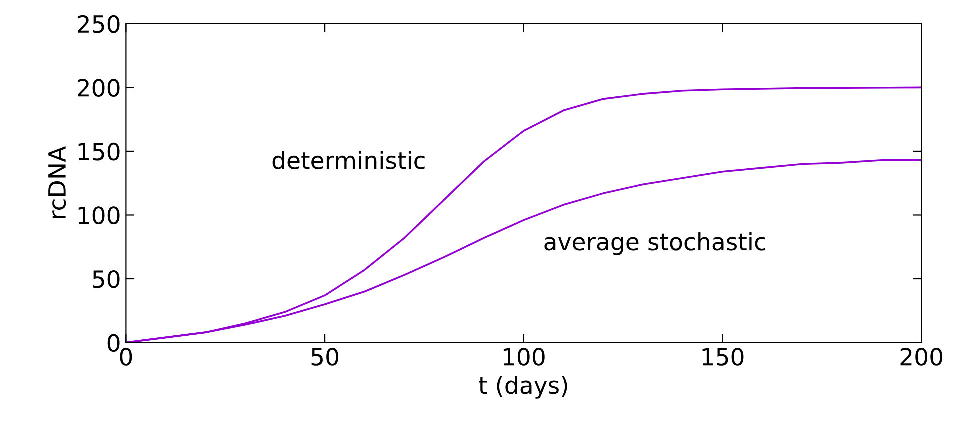  I want to click on y-tick-label: 250, so click(99, 24).